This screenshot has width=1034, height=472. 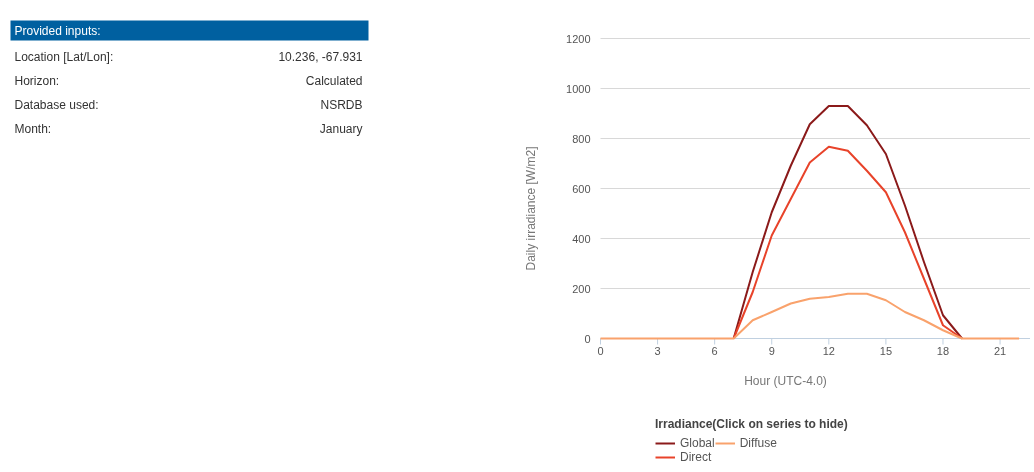 I want to click on x-tick-label: 0, so click(x=600, y=350).